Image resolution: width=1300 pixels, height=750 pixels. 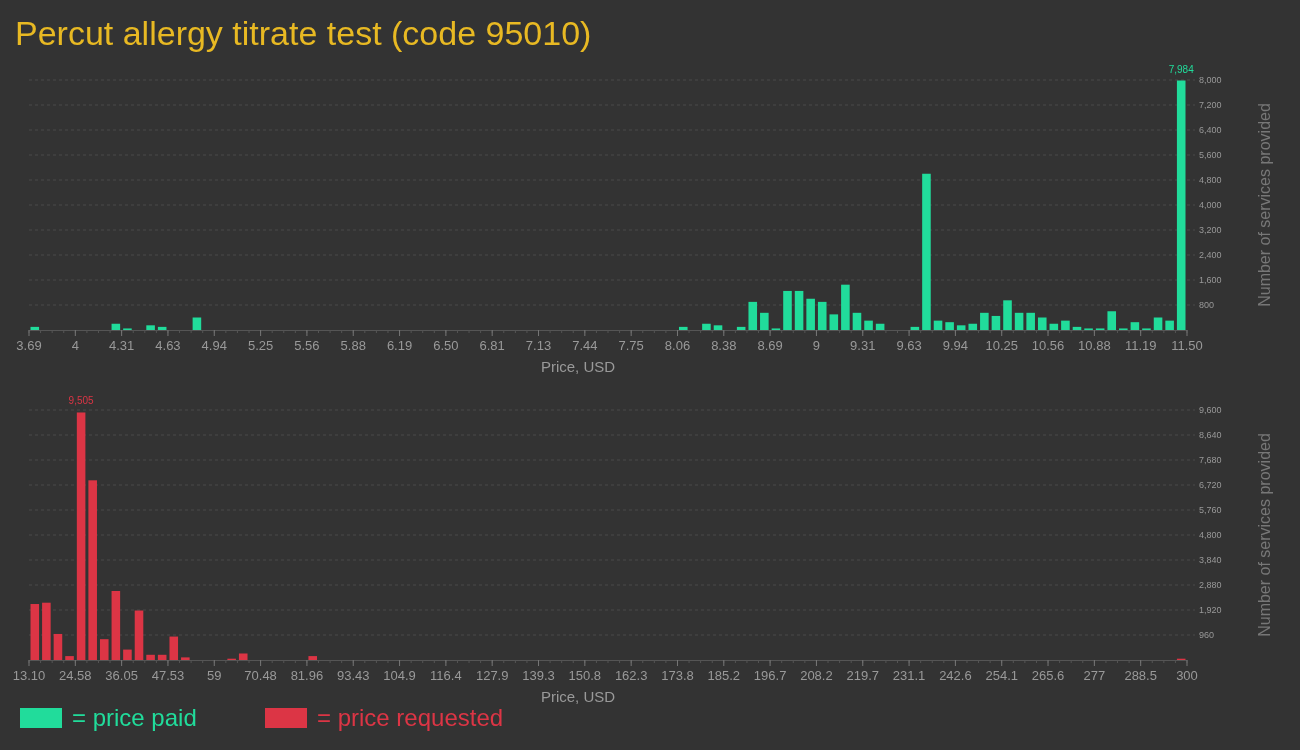 I want to click on x-tick-label: 208.2, so click(x=816, y=675).